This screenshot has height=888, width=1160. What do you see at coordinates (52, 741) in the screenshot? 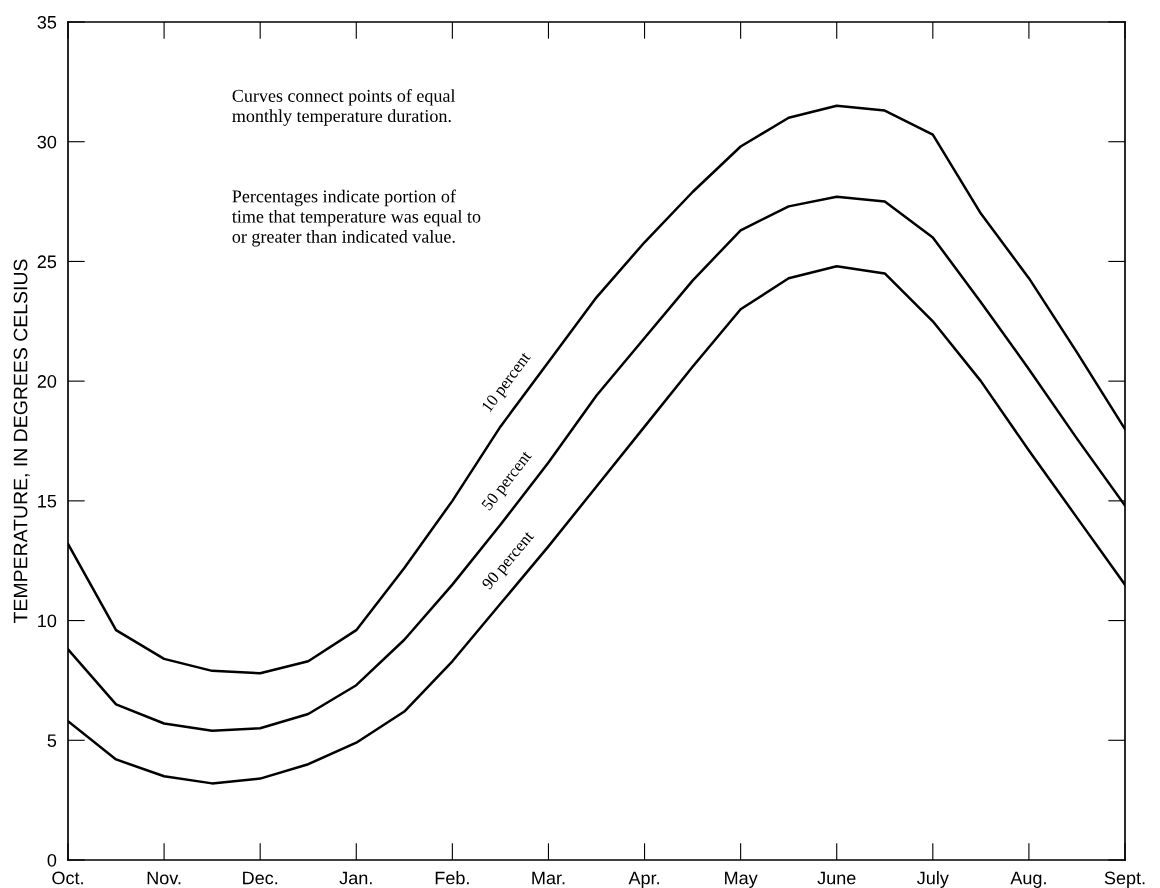
I see `y-tick-label: 5` at bounding box center [52, 741].